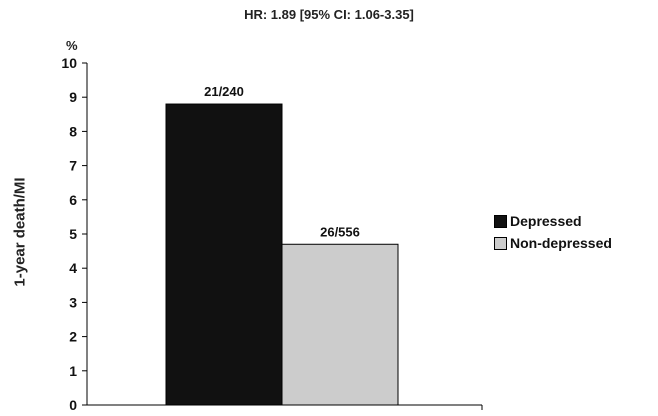  I want to click on legend-swatch-depressed, so click(500, 221).